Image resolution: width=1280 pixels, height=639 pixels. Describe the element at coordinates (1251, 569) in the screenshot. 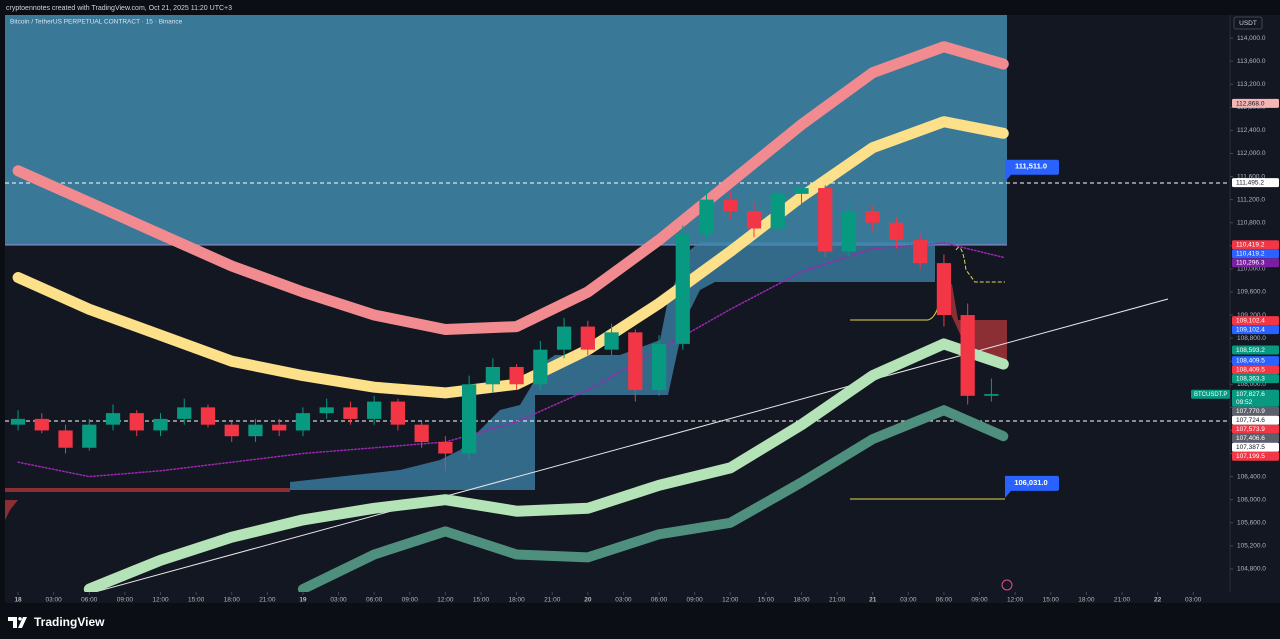

I see `y-tick-label: 104,800.0` at that location.